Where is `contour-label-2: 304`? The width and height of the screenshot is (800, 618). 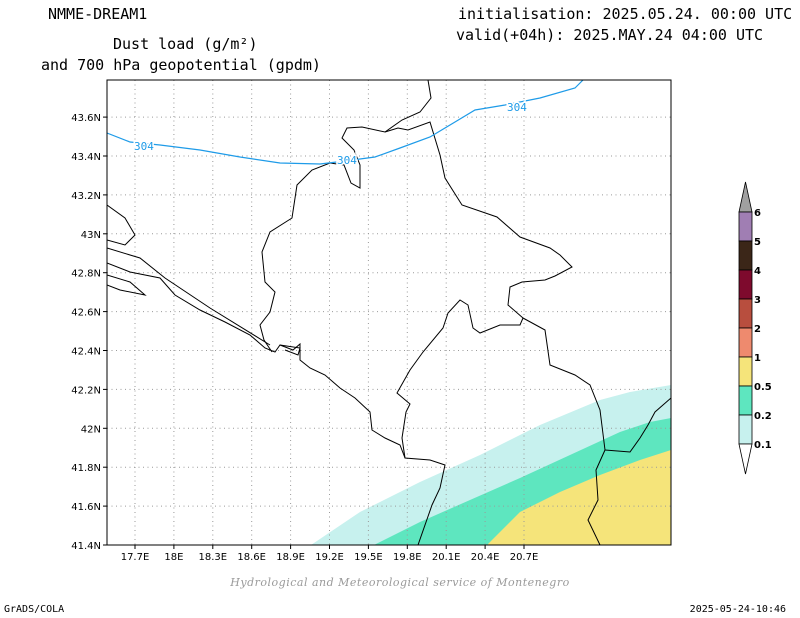
contour-label-2: 304 is located at coordinates (347, 160).